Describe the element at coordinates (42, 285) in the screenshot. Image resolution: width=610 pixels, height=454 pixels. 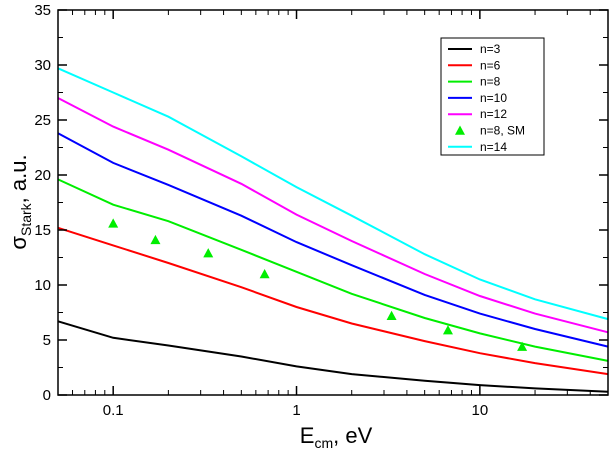
I see `y-tick-label: 10` at that location.